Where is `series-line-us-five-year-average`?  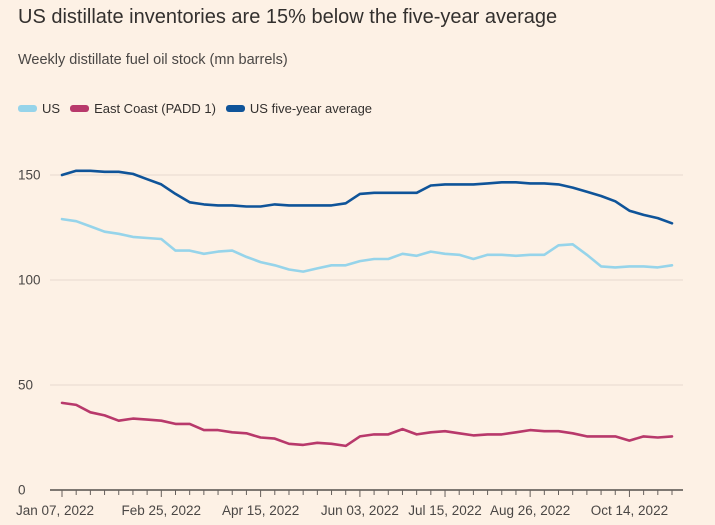 series-line-us-five-year-average is located at coordinates (367, 197).